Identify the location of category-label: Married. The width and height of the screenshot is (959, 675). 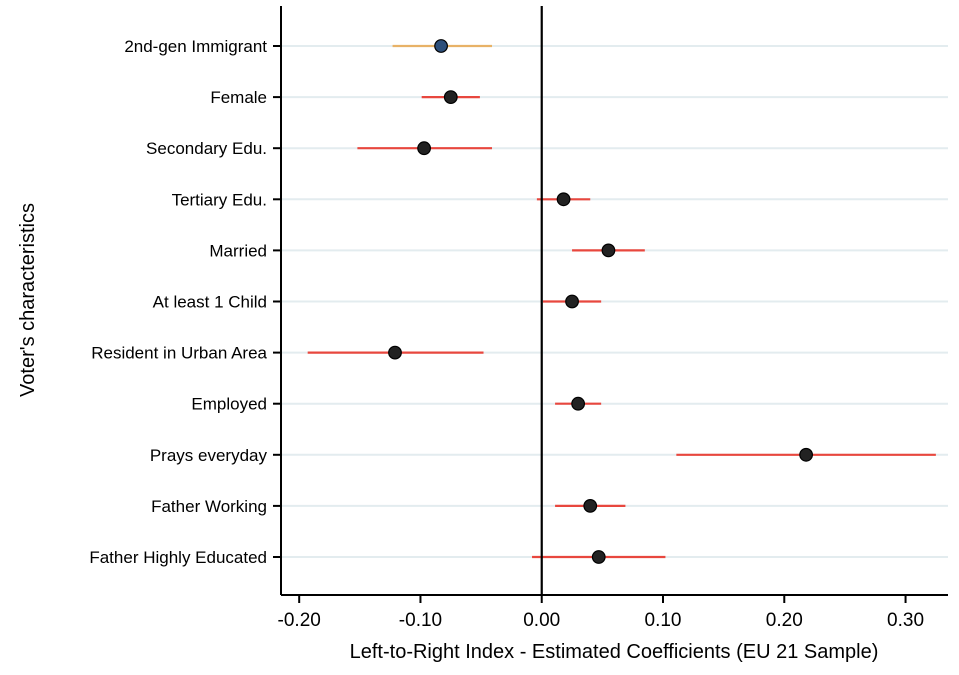
(238, 250).